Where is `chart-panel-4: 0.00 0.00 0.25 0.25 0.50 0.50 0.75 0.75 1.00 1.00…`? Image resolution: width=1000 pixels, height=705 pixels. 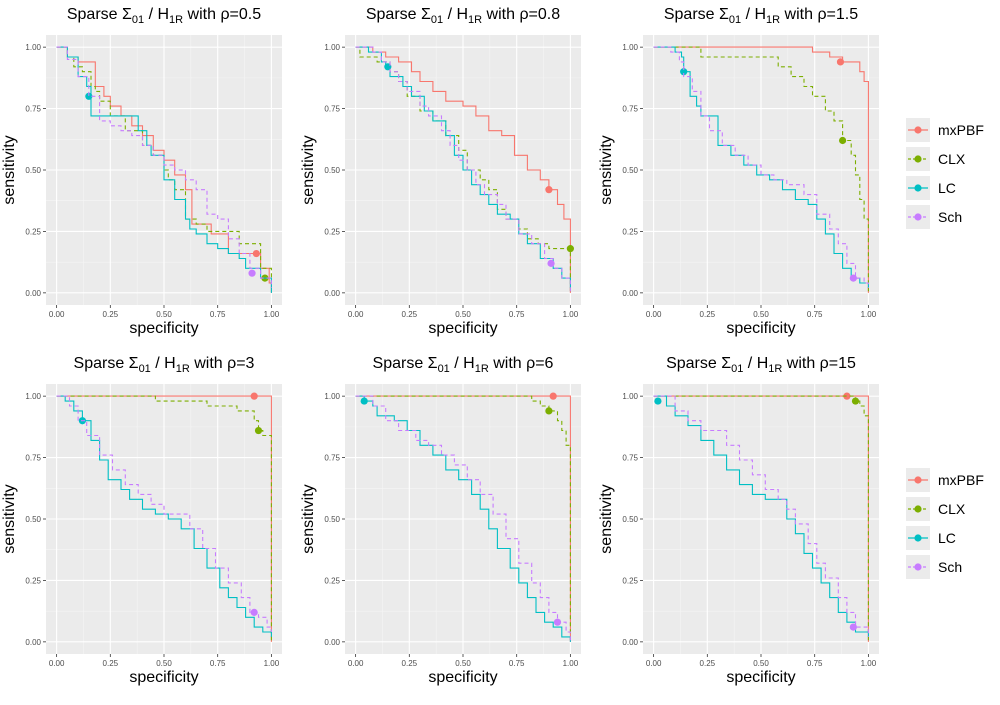 chart-panel-4: 0.00 0.00 0.25 0.25 0.50 0.50 0.75 0.75 1.00 1.00… is located at coordinates (141, 520).